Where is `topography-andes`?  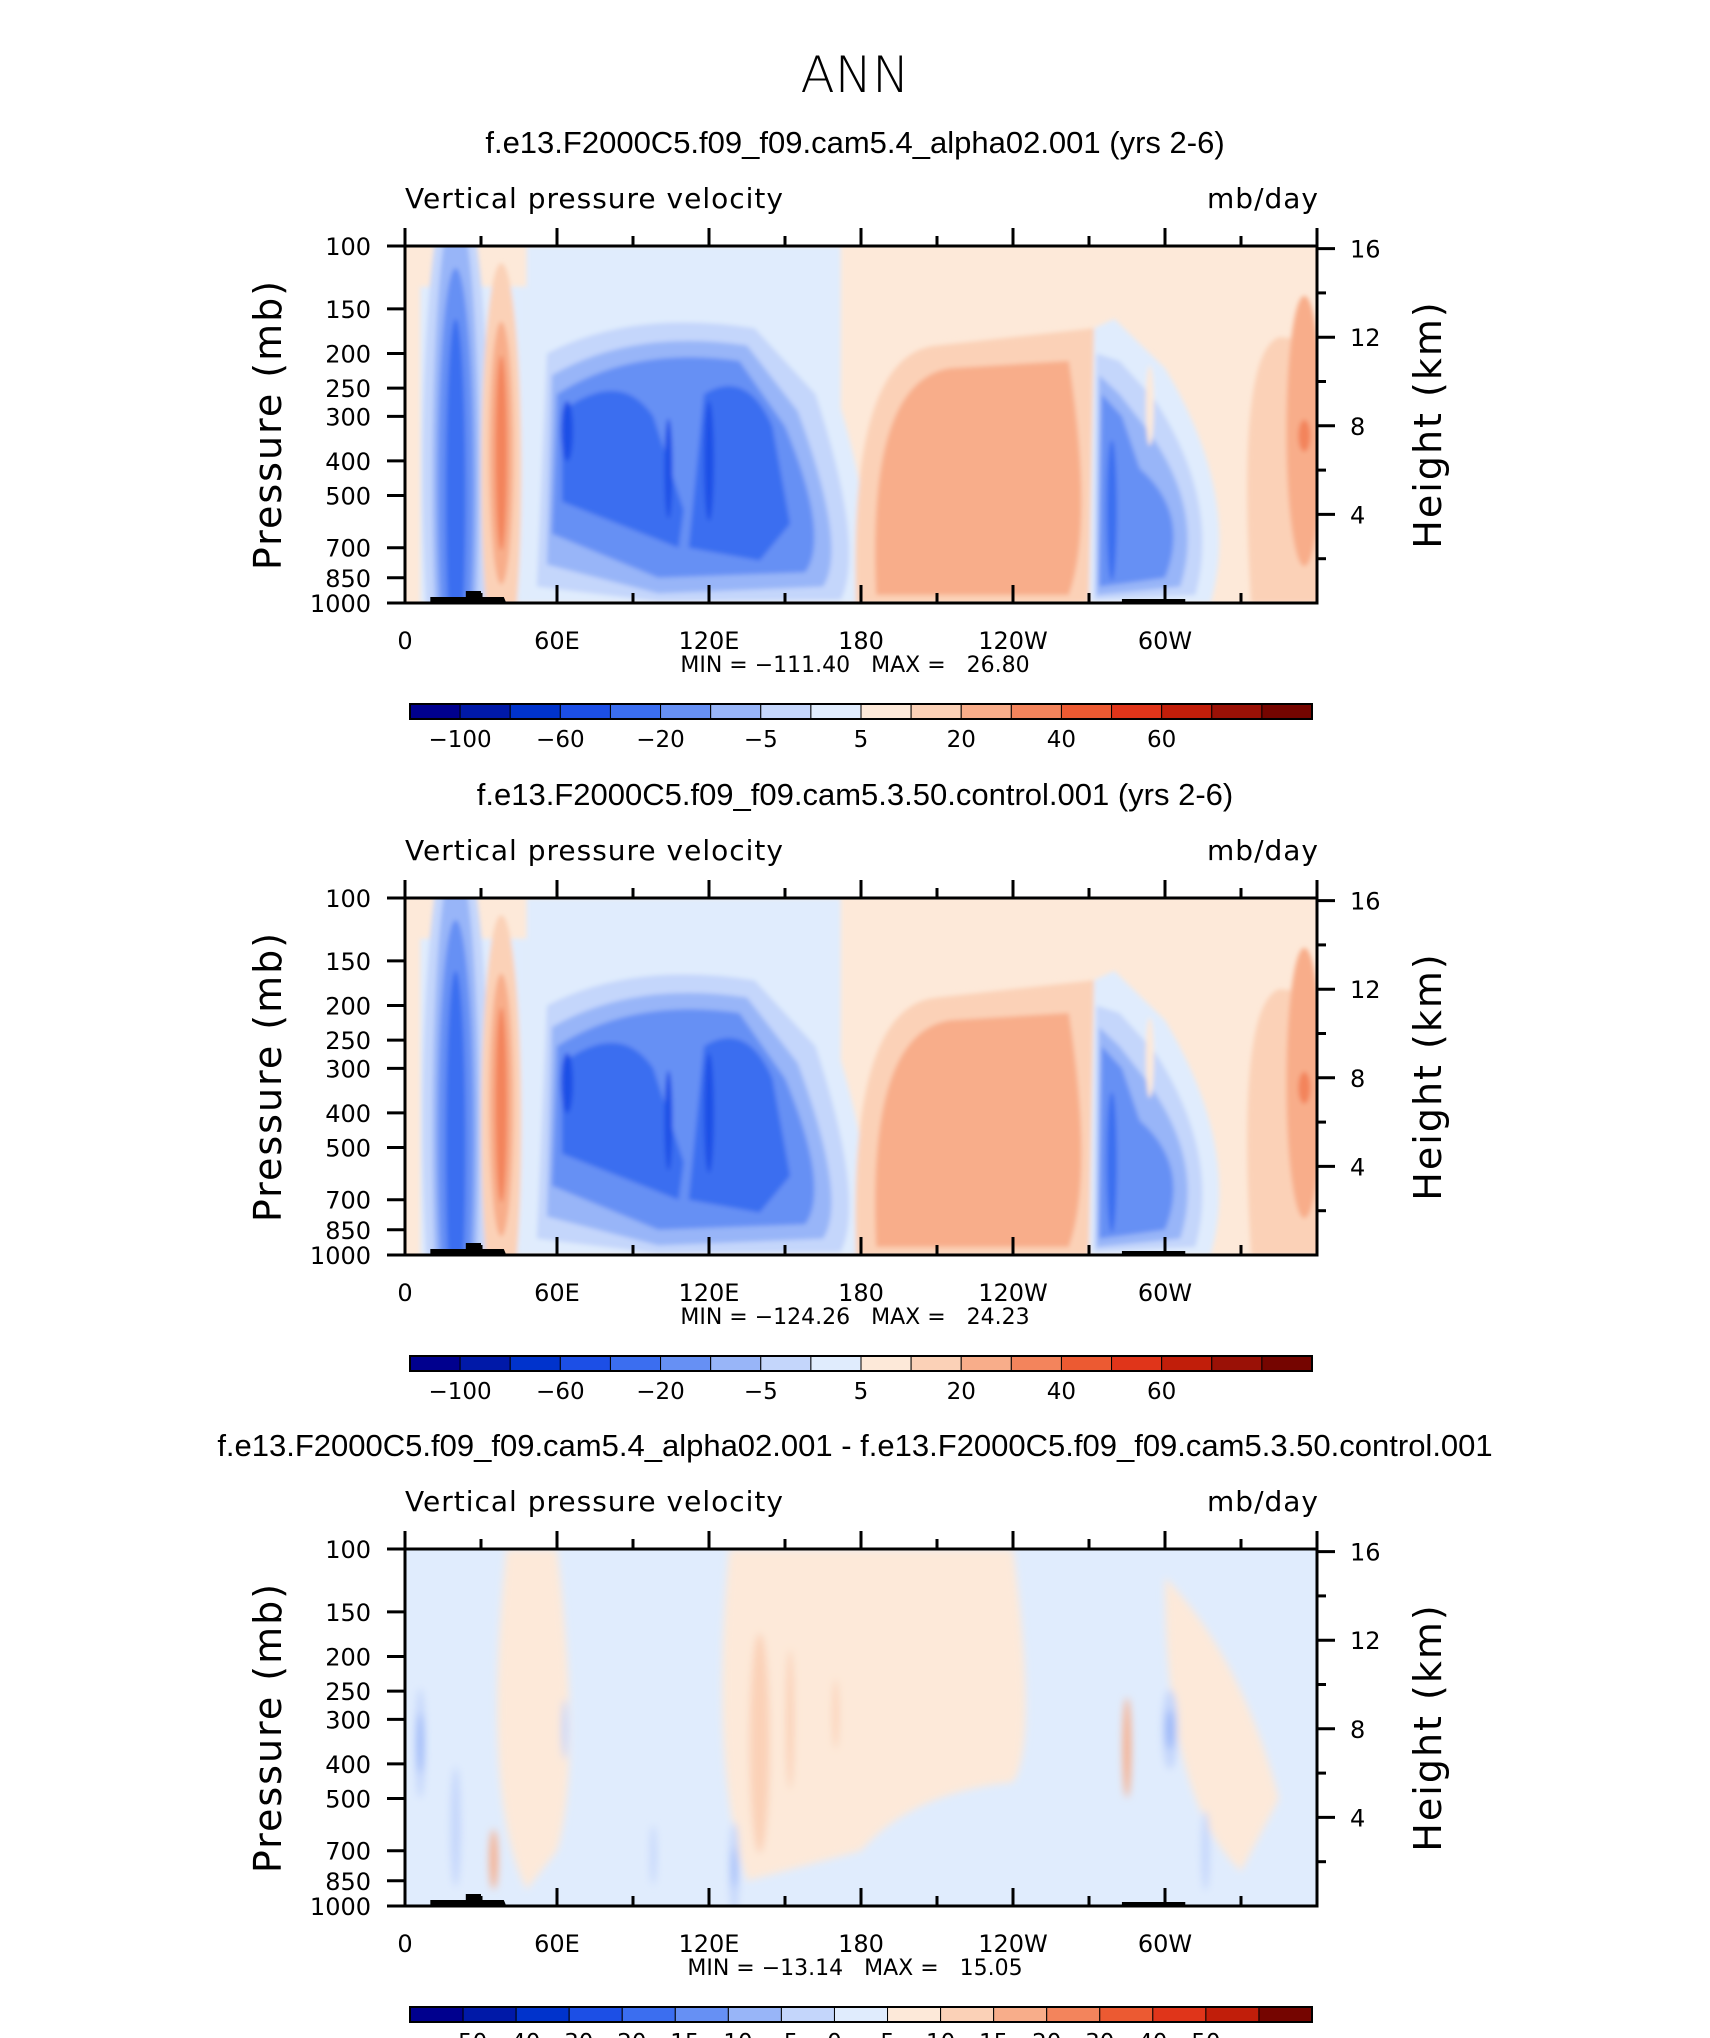
topography-andes is located at coordinates (1153, 601).